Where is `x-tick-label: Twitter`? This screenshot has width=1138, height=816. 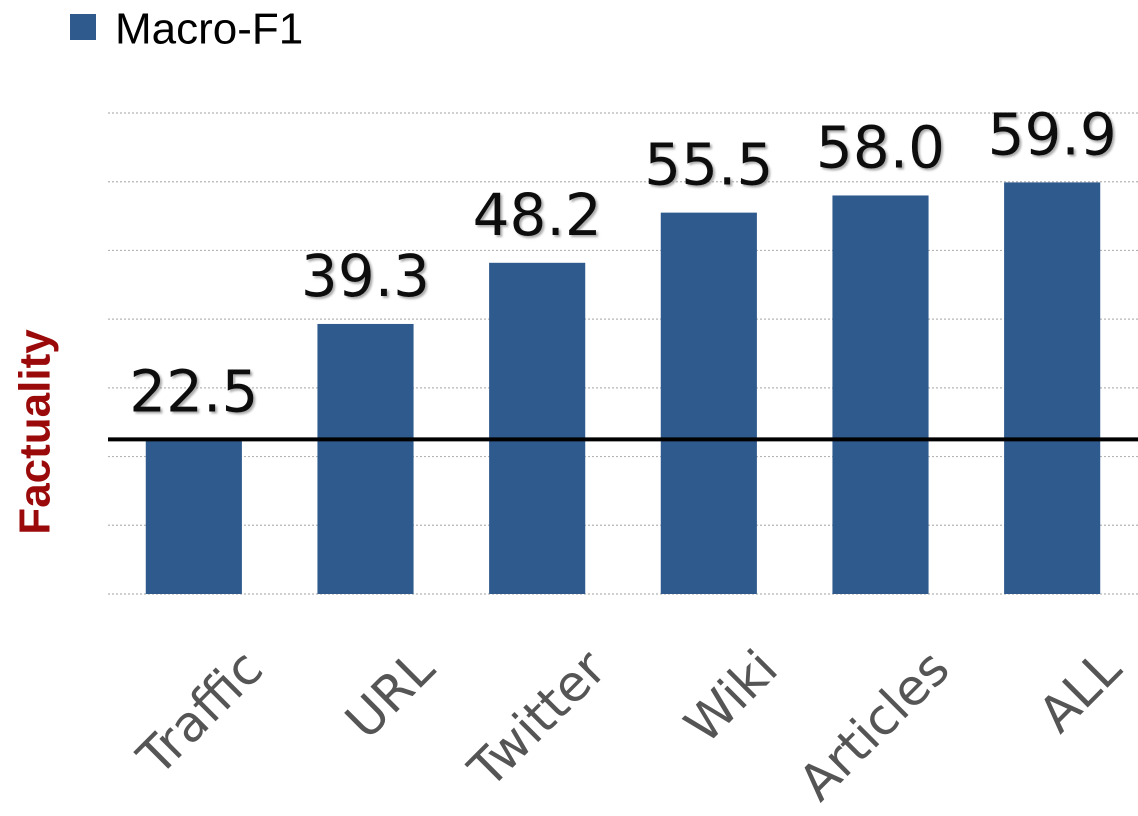
x-tick-label: Twitter is located at coordinates (537, 719).